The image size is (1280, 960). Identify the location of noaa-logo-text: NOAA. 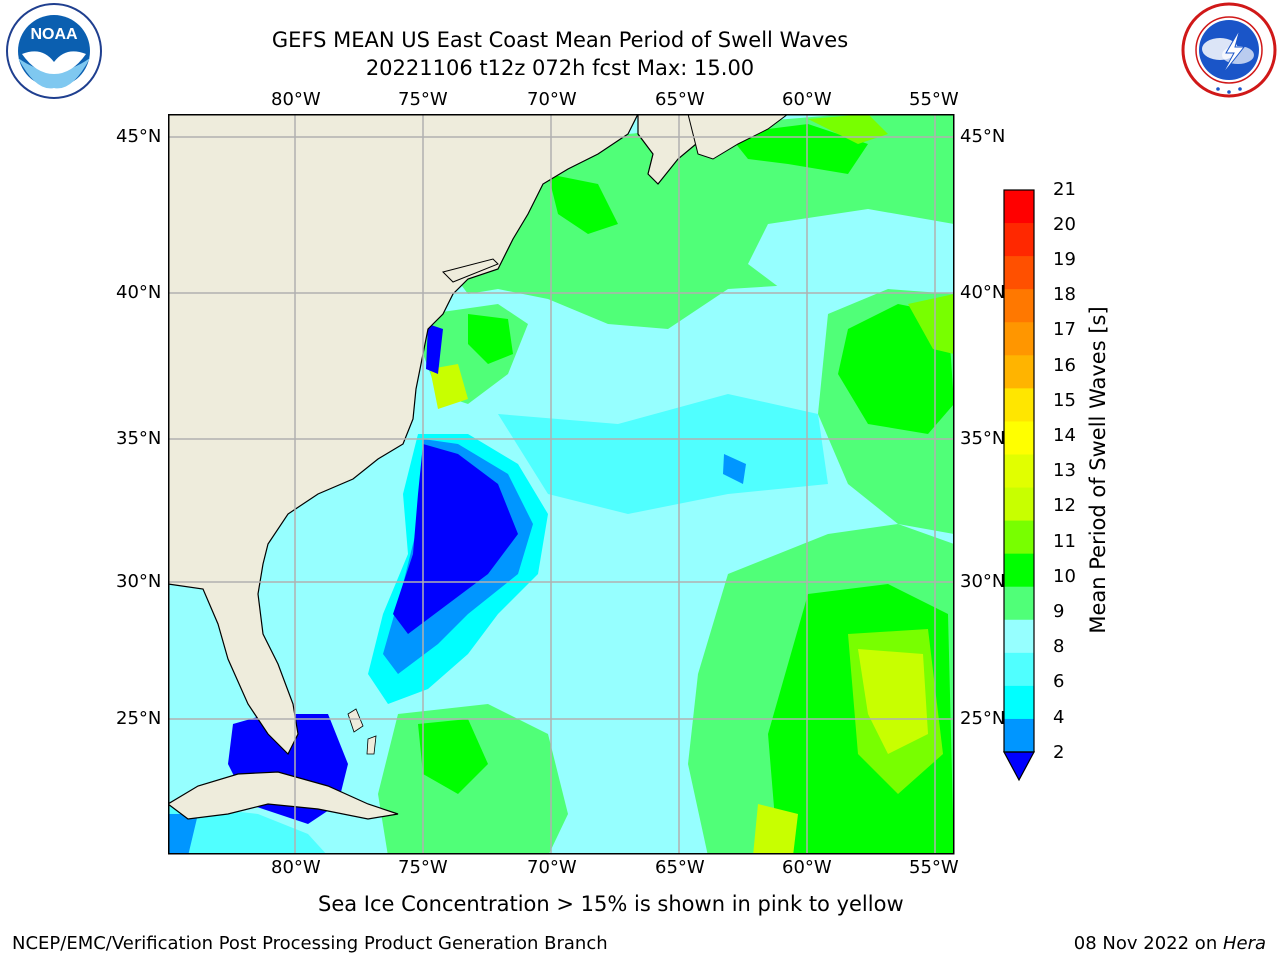
(54, 34).